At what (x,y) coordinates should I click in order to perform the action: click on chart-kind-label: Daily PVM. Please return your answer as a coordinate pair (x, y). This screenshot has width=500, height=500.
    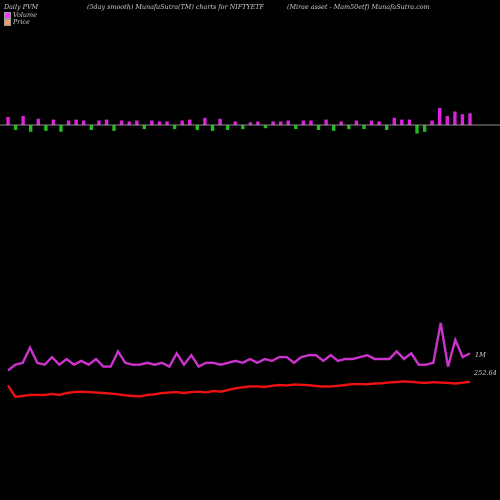
    Looking at the image, I should click on (21, 7).